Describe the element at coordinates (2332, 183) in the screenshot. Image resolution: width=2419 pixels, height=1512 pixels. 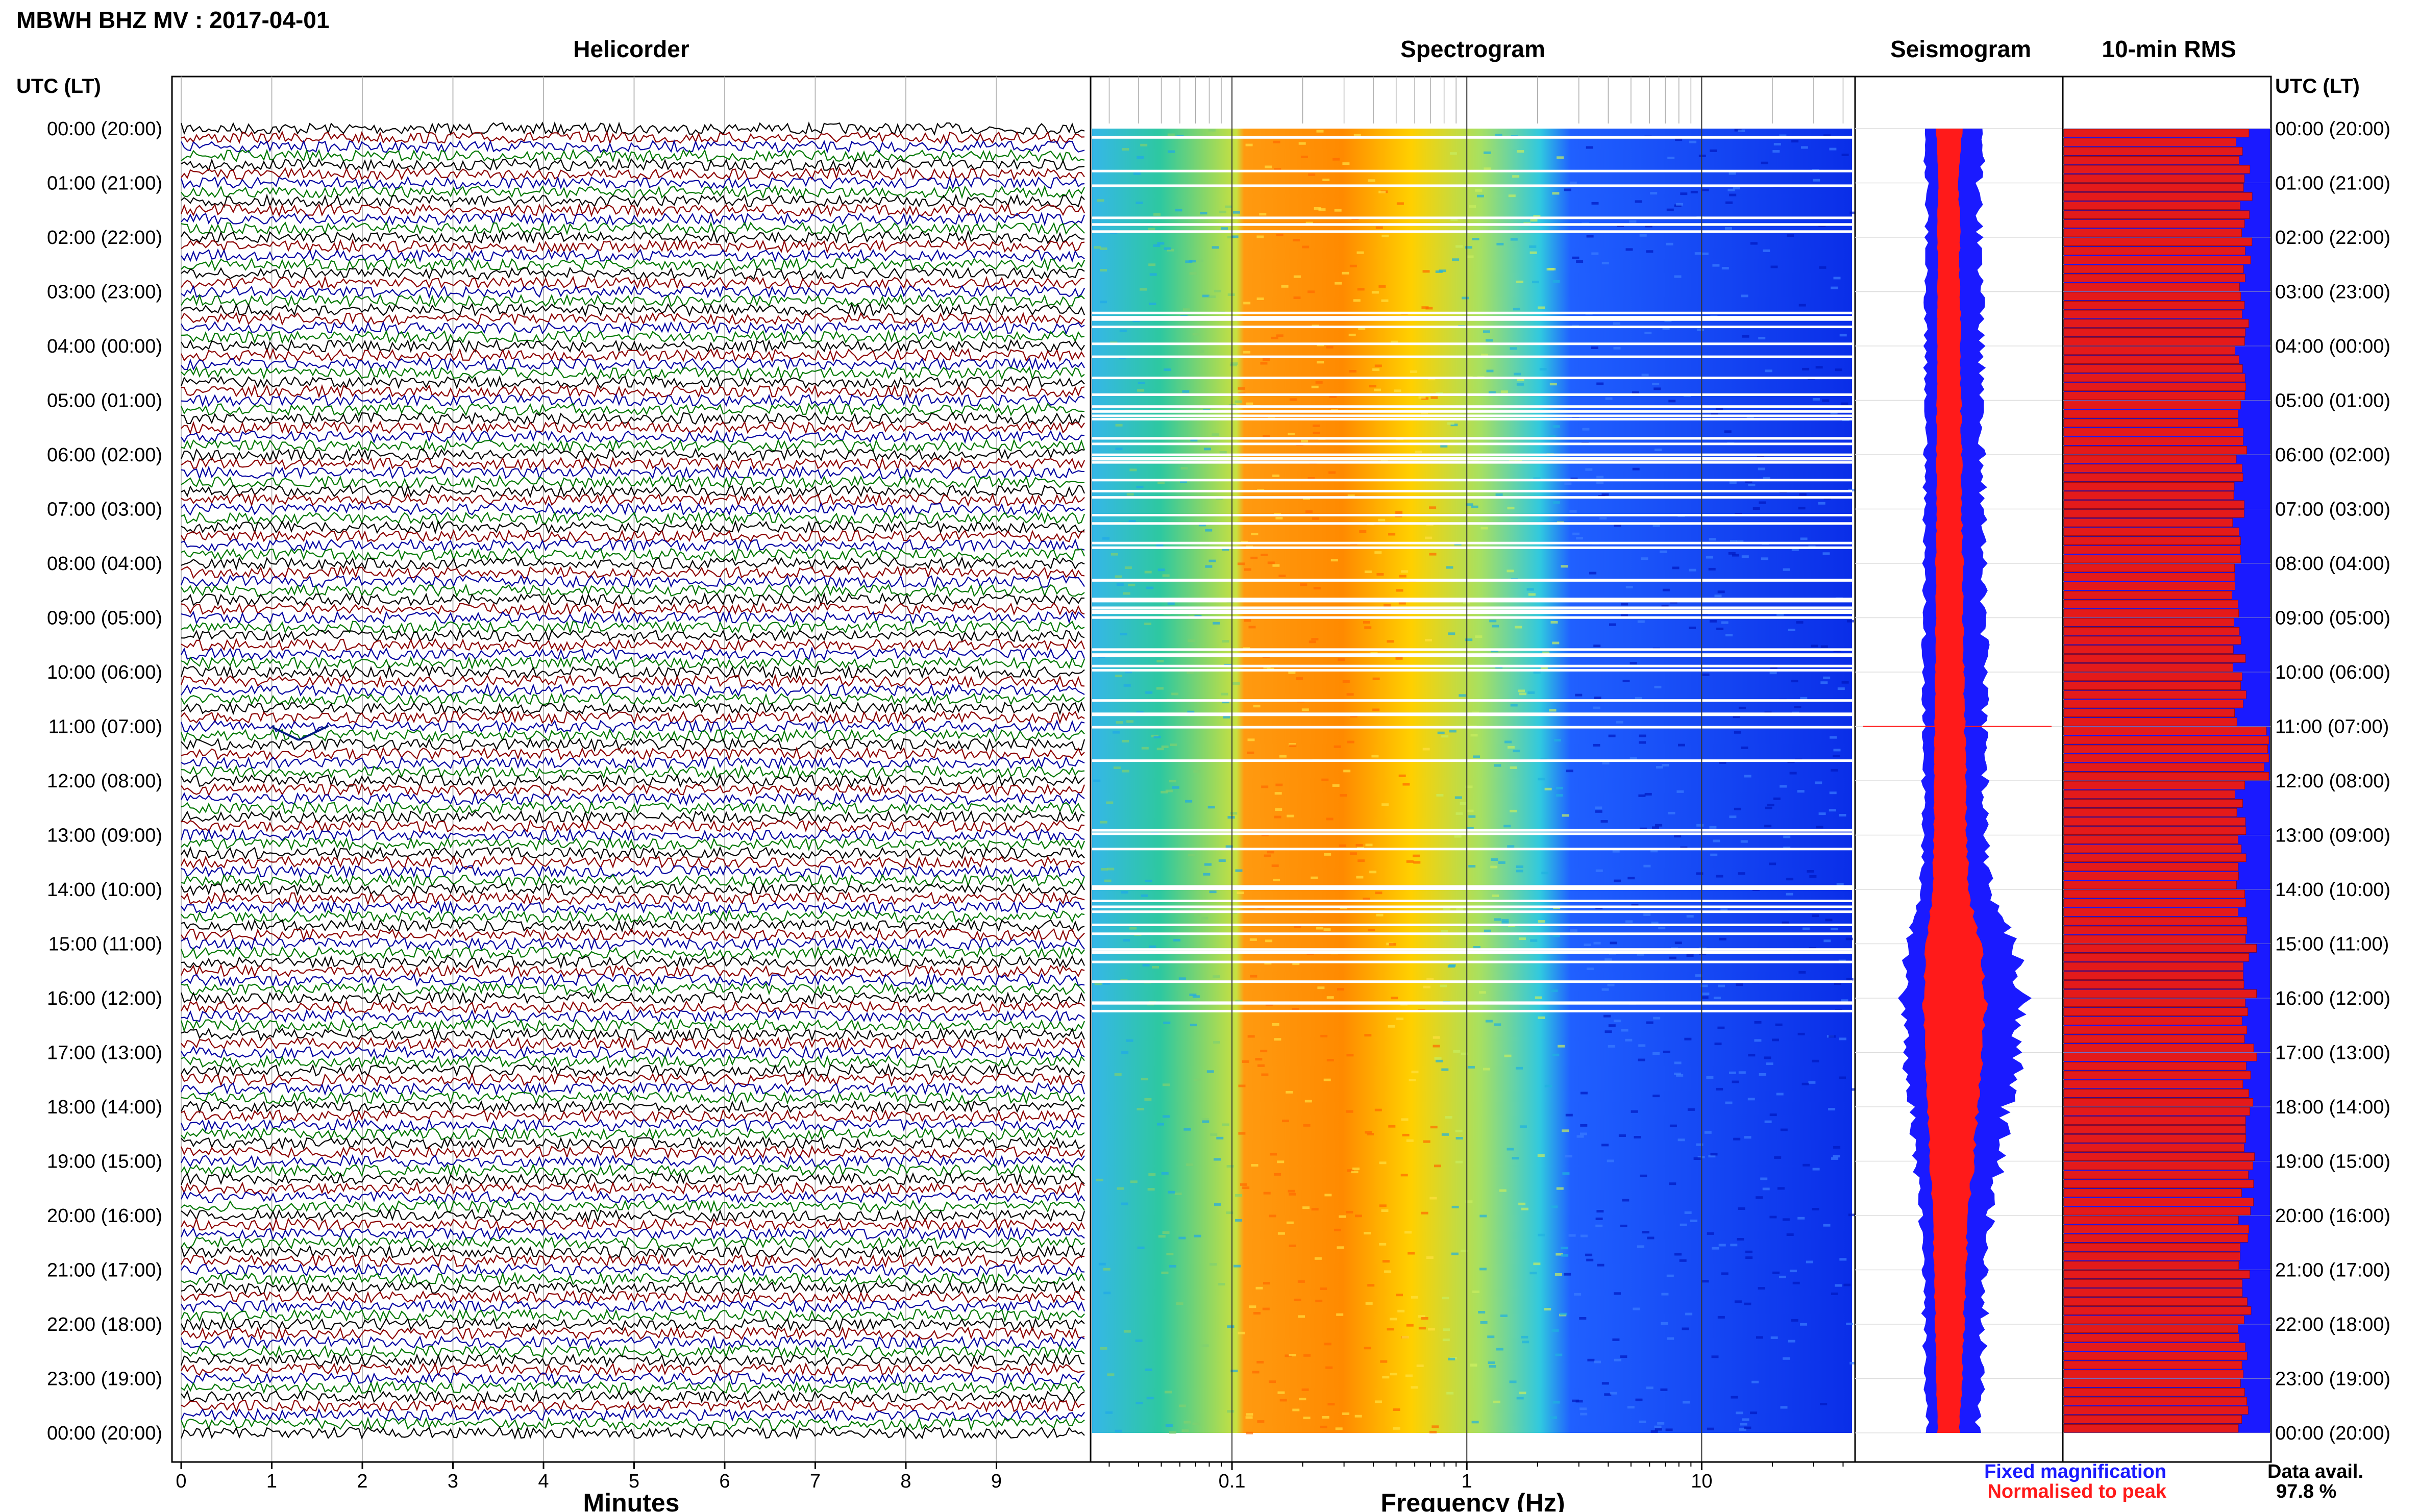
I see `time-label: 01:00 (21:00)` at that location.